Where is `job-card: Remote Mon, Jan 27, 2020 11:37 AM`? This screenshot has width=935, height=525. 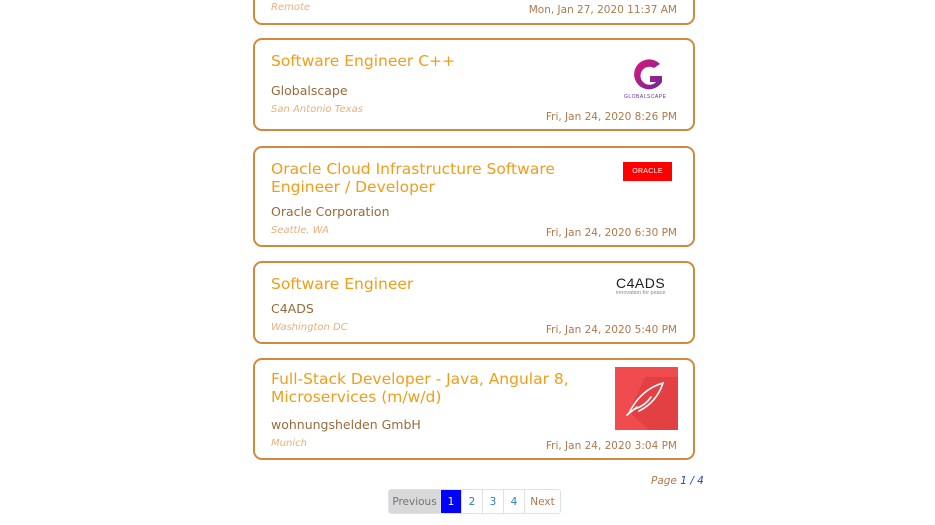
job-card: Remote Mon, Jan 27, 2020 11:37 AM is located at coordinates (474, 12).